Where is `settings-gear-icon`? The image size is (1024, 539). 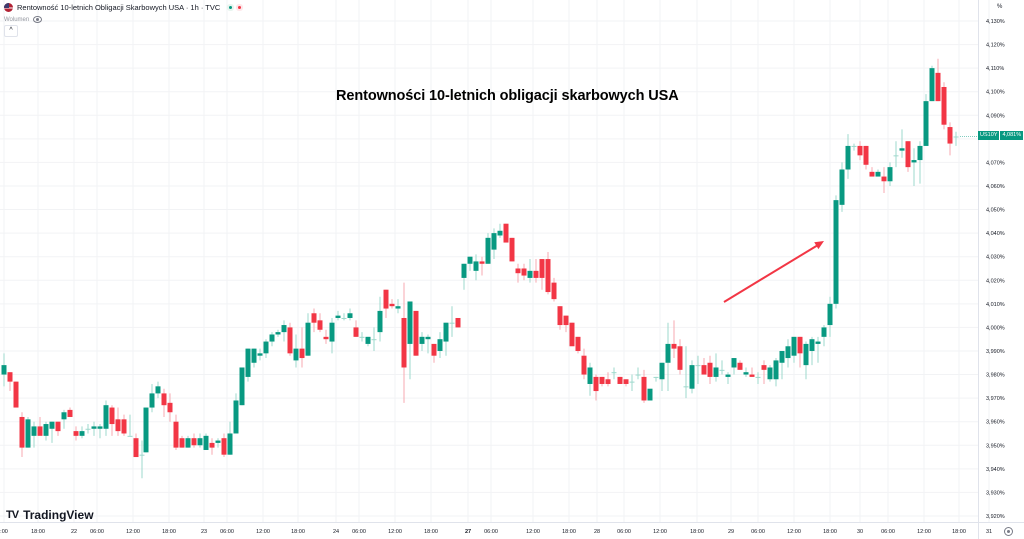
settings-gear-icon is located at coordinates (1008, 531).